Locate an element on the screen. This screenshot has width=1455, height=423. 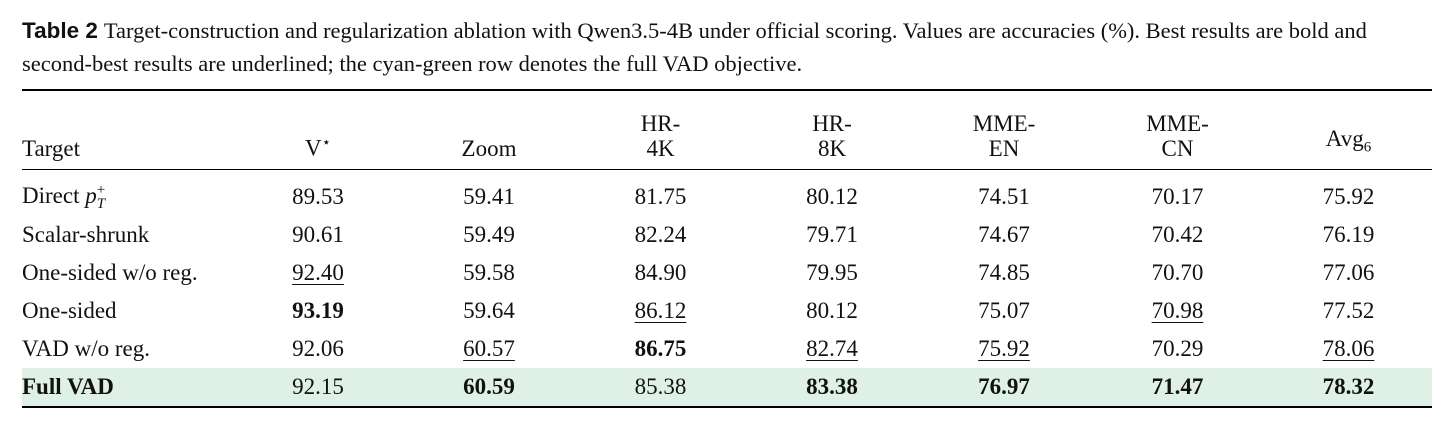
cell: 77.52 is located at coordinates (1348, 310).